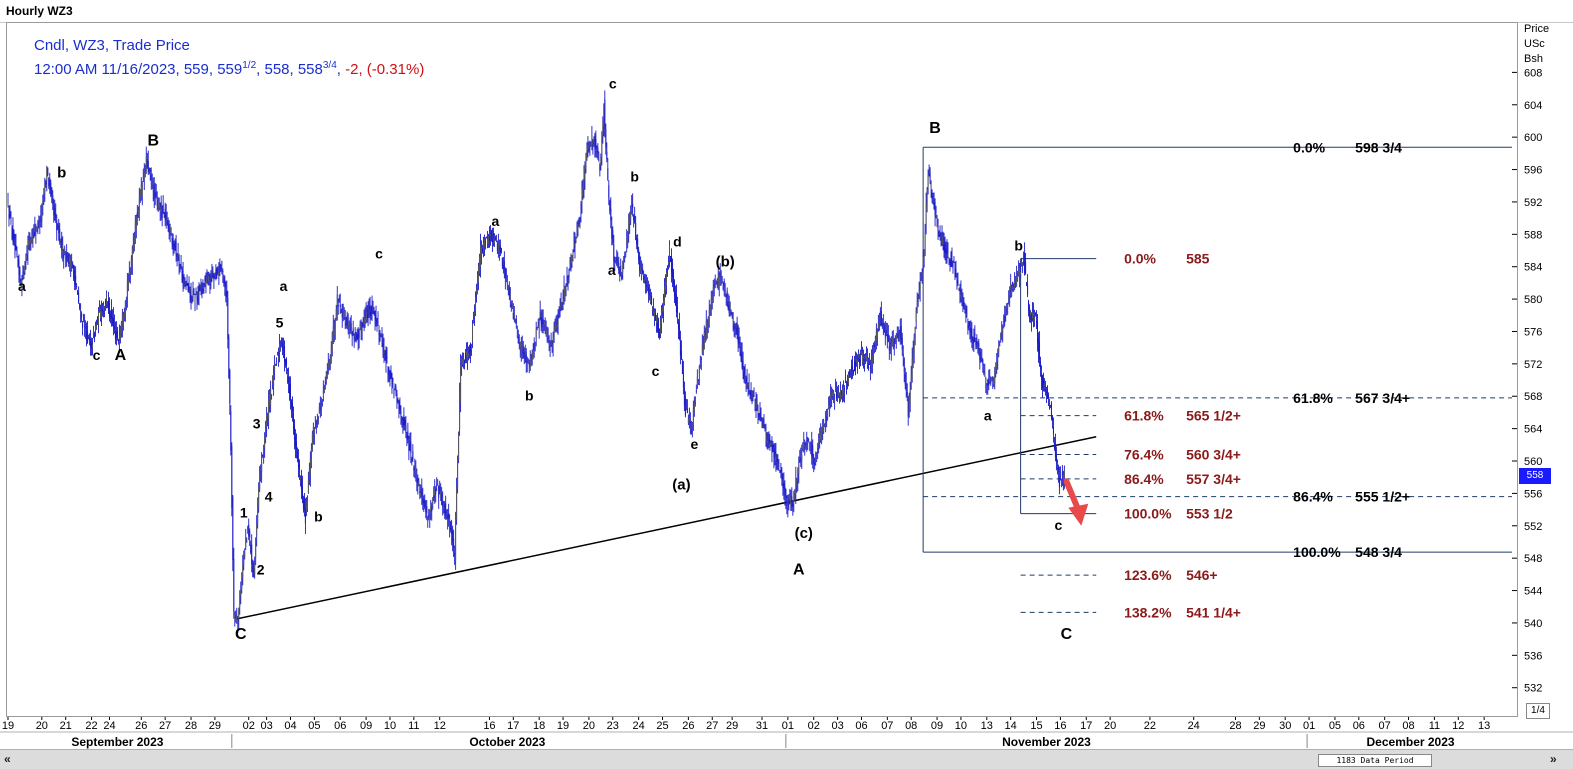  I want to click on scroll-left-icon: «, so click(7, 759).